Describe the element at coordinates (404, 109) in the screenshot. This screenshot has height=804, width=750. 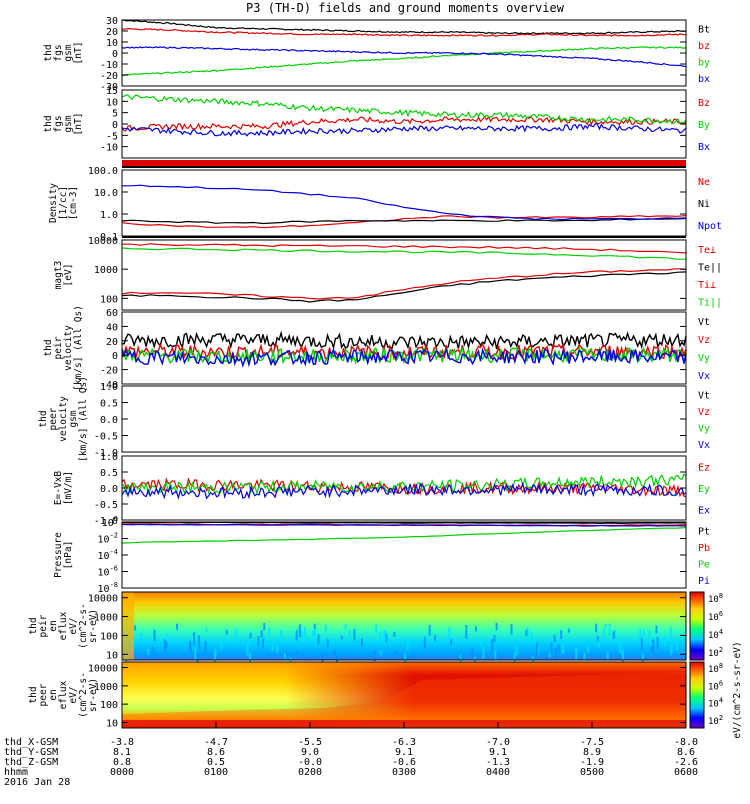
I see `series-By-line` at that location.